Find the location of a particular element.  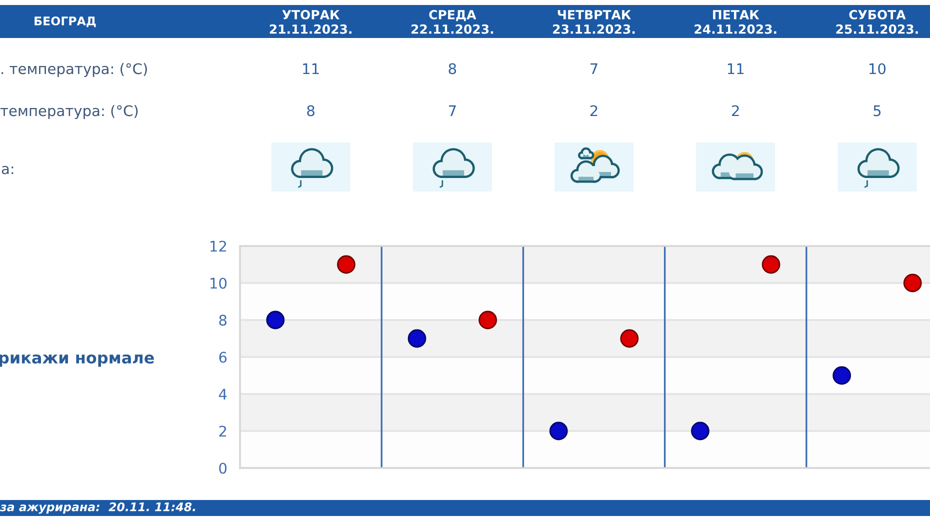

y-tick-label: 8 is located at coordinates (222, 320).